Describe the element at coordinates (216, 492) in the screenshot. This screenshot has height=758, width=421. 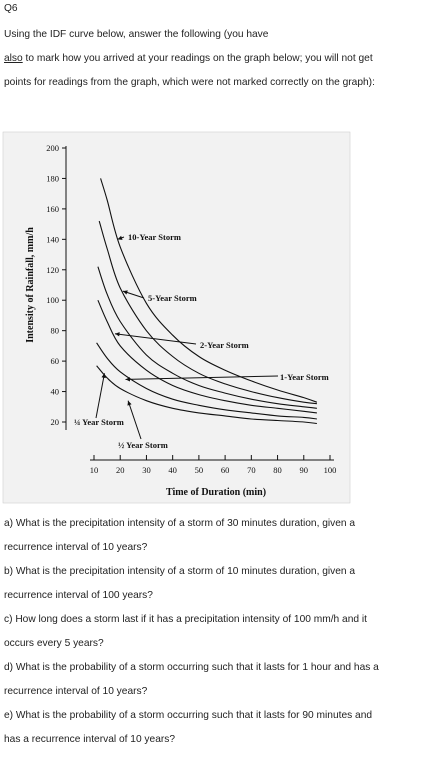
I see `x-axis-label: Time of Duration (min)` at that location.